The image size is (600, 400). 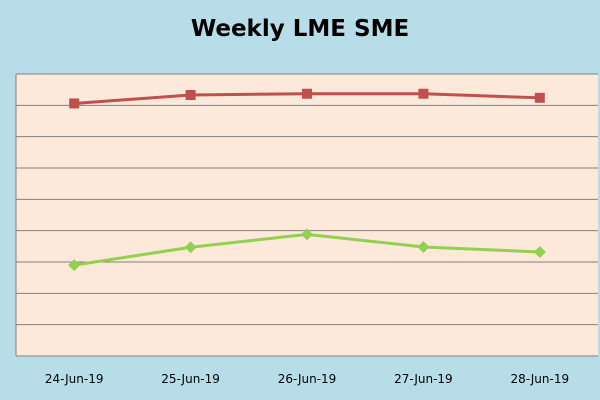 I want to click on chart-title: Weekly LME SME, so click(x=300, y=29).